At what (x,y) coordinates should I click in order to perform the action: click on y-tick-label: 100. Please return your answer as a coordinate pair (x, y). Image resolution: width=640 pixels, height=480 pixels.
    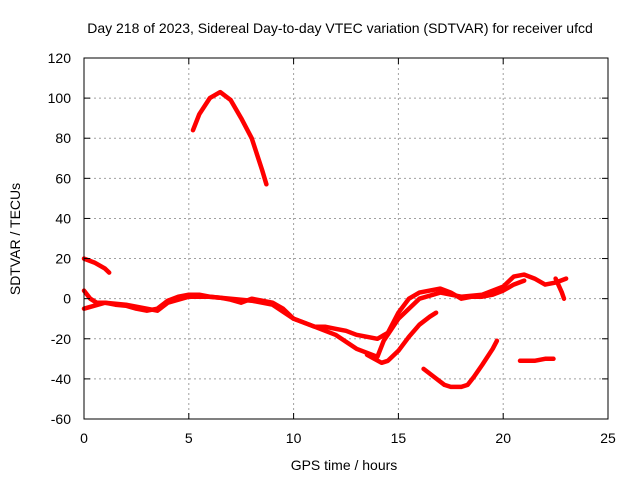
    Looking at the image, I should click on (60, 98).